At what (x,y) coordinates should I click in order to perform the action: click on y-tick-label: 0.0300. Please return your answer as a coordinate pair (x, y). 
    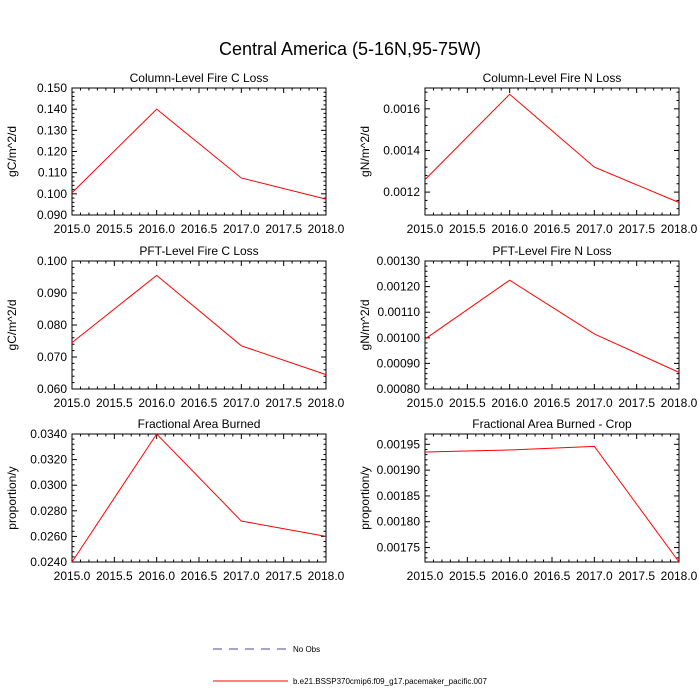
    Looking at the image, I should click on (48, 485).